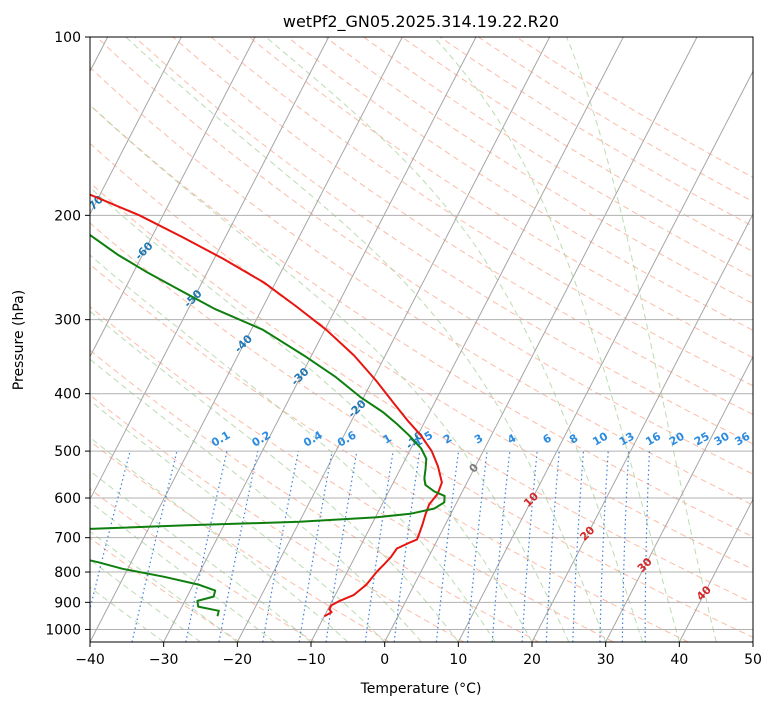 The width and height of the screenshot is (775, 708). What do you see at coordinates (143, 250) in the screenshot?
I see `isotherm-label: -60` at bounding box center [143, 250].